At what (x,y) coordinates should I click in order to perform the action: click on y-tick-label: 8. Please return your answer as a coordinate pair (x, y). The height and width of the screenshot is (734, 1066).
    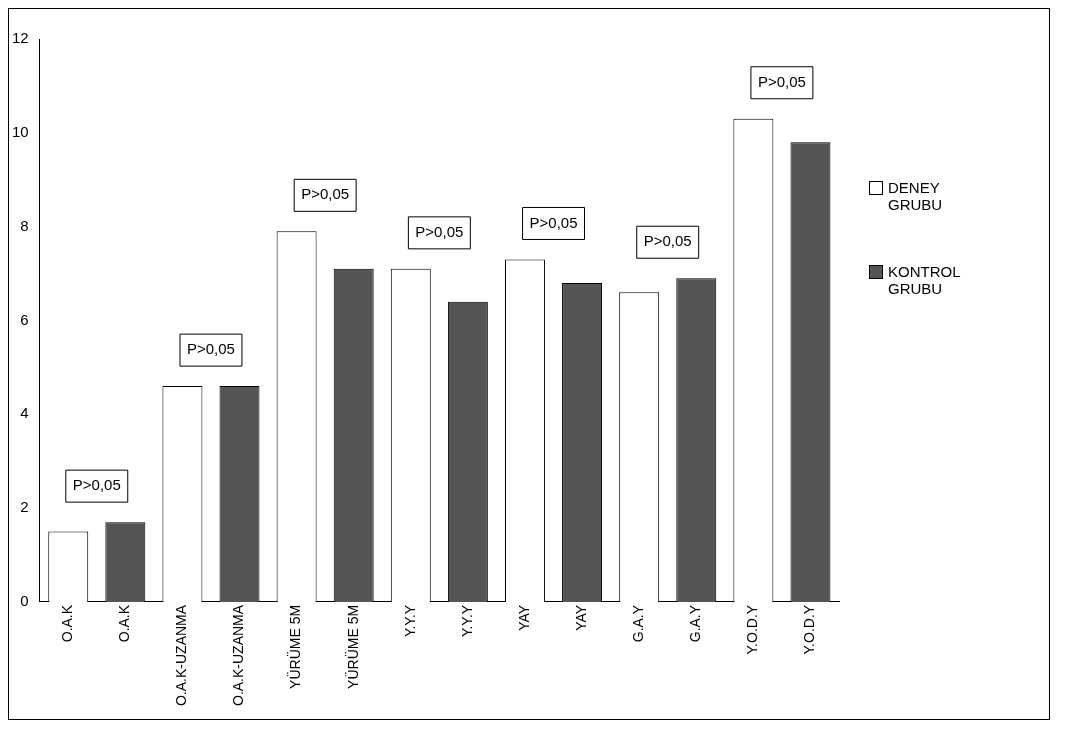
    Looking at the image, I should click on (24, 225).